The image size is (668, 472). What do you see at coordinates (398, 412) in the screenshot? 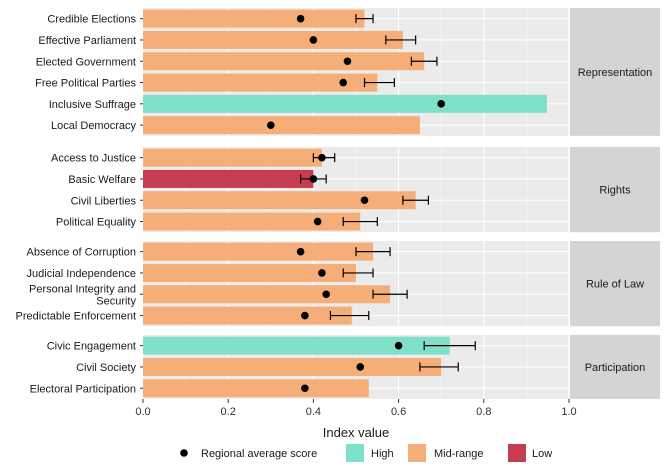
I see `x-tick-label: 0.6` at bounding box center [398, 412].